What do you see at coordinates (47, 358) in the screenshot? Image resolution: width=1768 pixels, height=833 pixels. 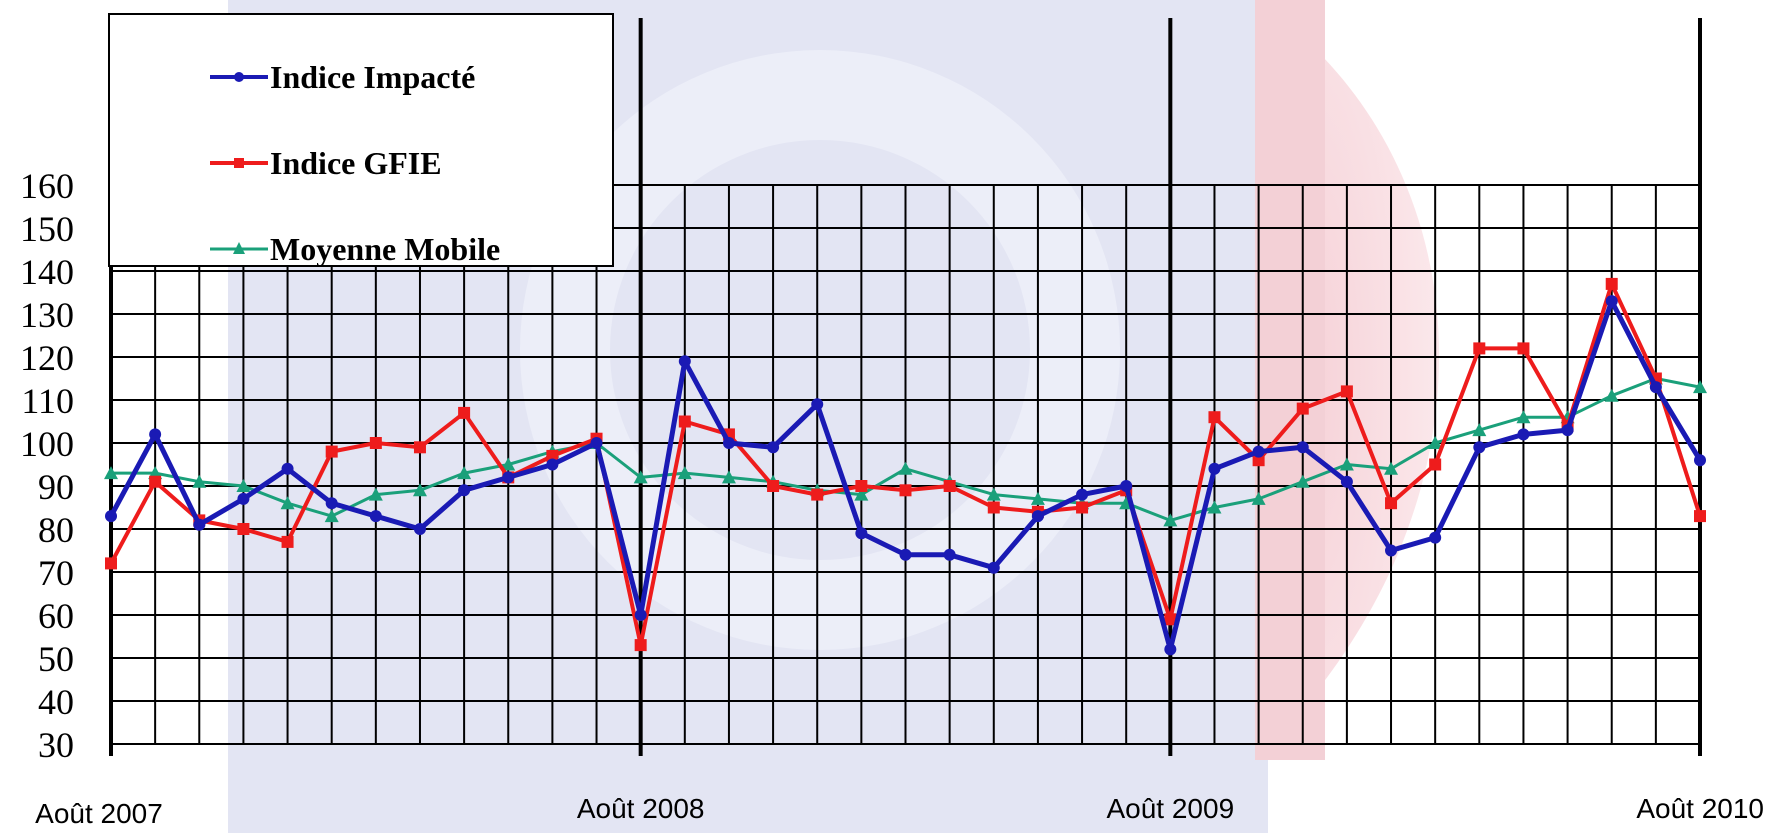 I see `y-tick-label: 120` at bounding box center [47, 358].